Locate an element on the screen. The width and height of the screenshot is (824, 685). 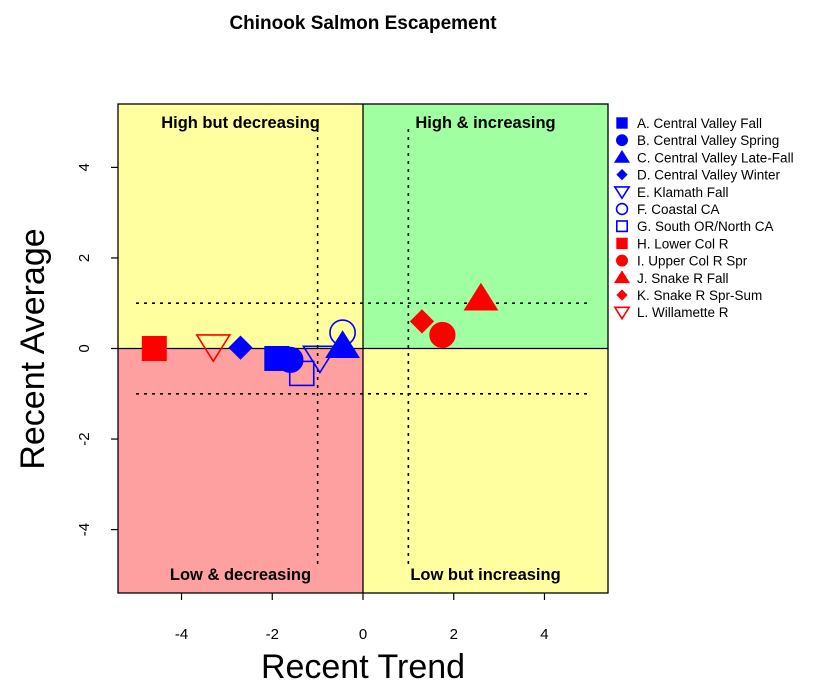
quadrant-top-right is located at coordinates (485, 226).